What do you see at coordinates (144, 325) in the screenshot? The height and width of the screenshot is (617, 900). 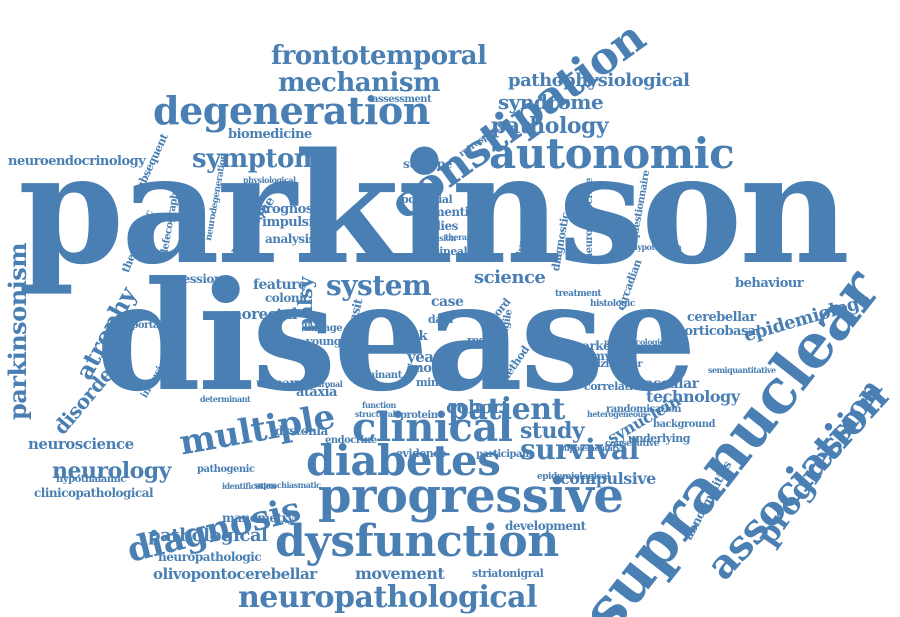 I see `cloud-word: important` at bounding box center [144, 325].